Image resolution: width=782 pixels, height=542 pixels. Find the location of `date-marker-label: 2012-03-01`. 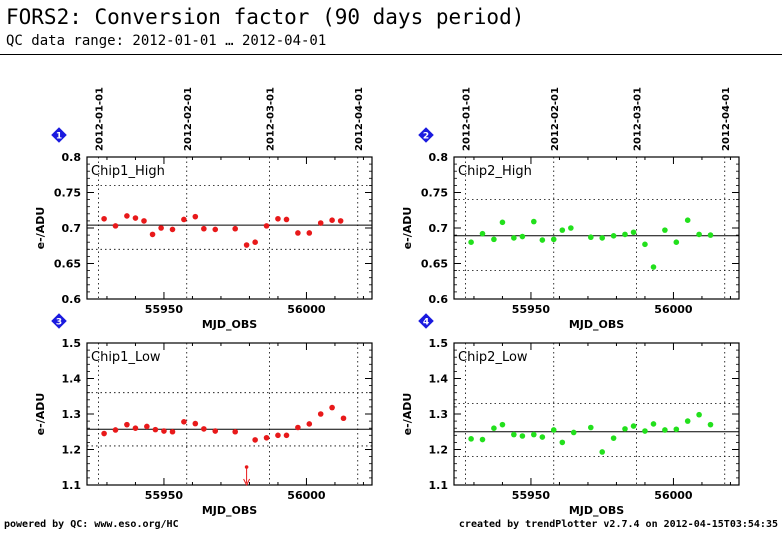

date-marker-label: 2012-03-01 is located at coordinates (270, 119).